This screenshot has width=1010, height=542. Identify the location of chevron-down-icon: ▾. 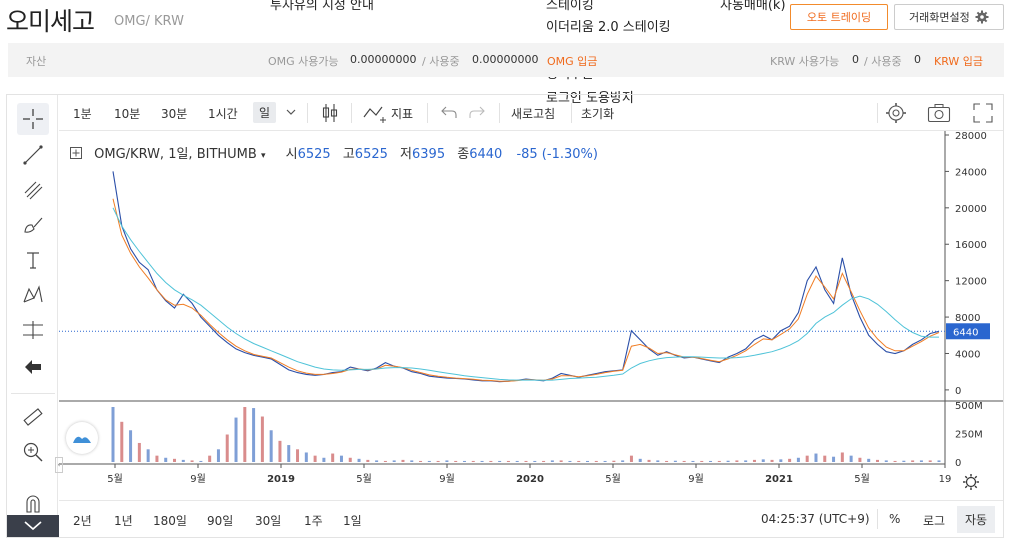
(263, 156).